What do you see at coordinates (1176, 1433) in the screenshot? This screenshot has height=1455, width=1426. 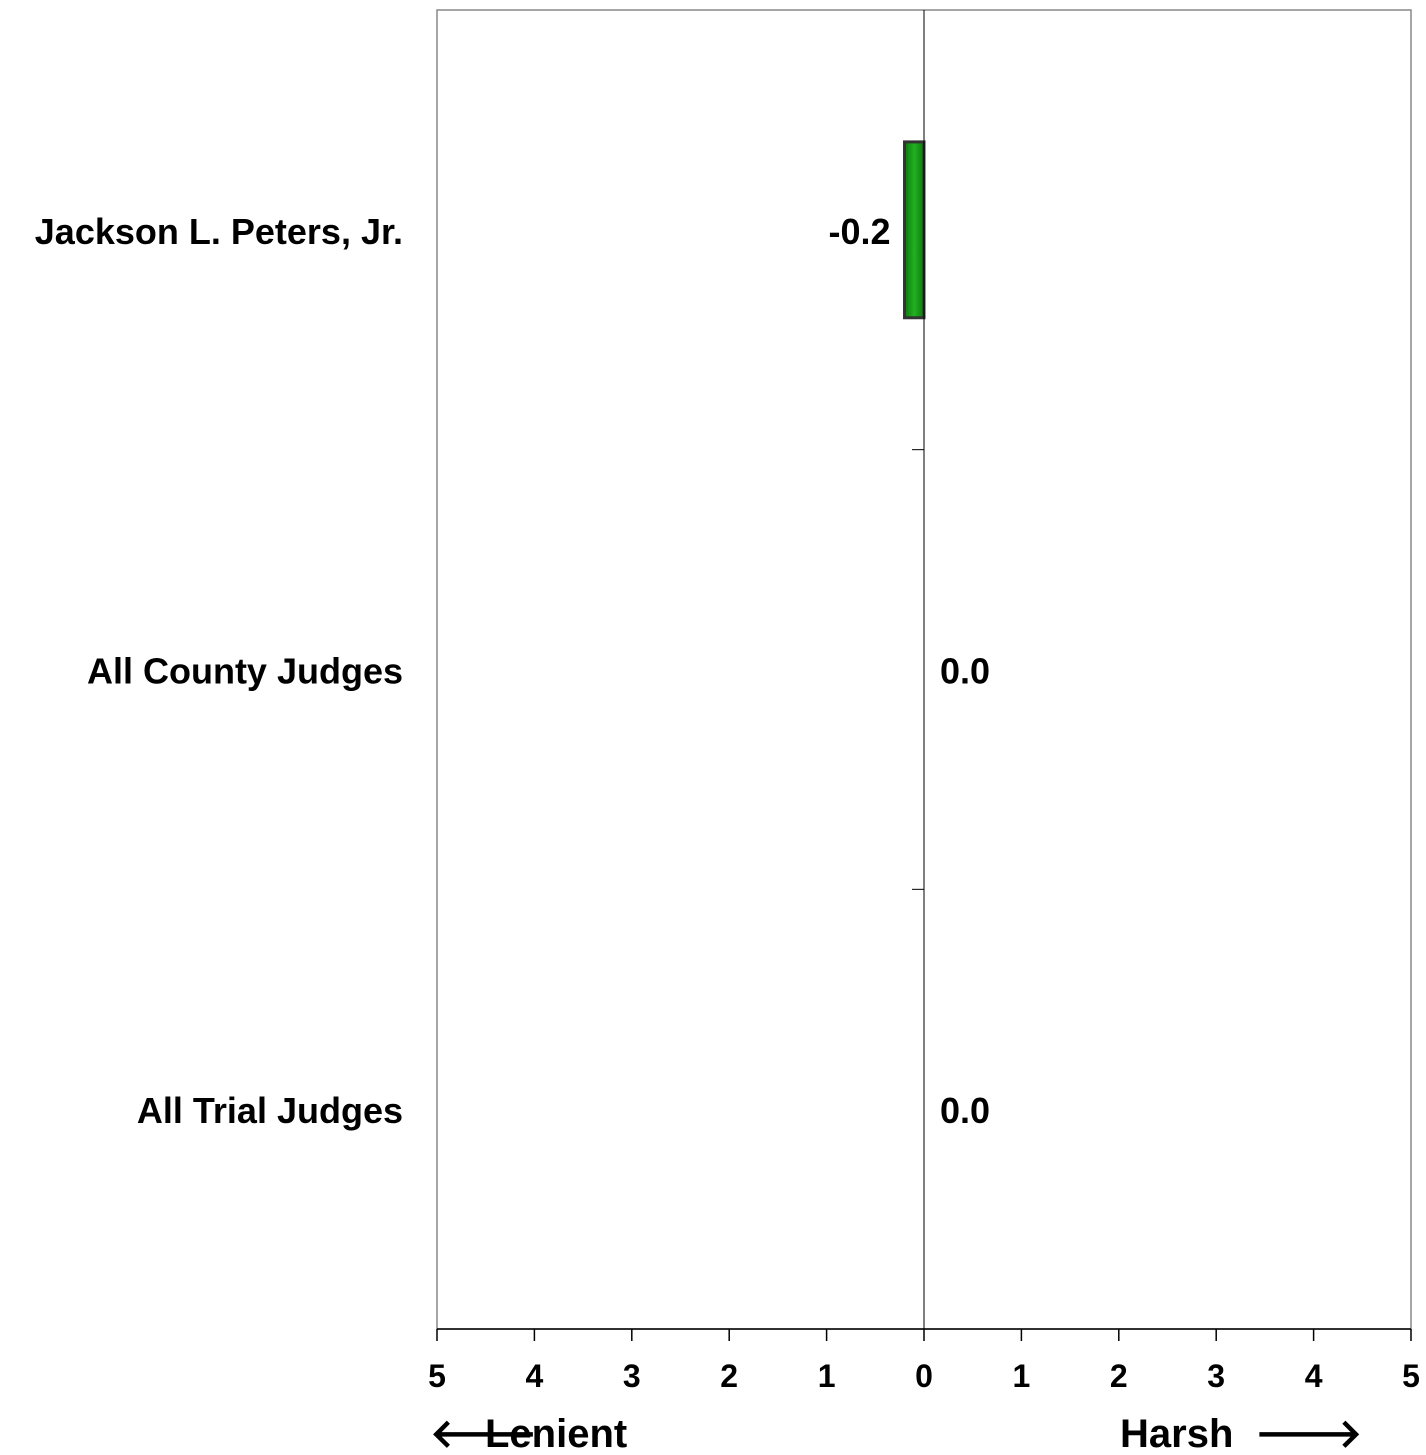 I see `harsh-axis-label: Harsh` at bounding box center [1176, 1433].